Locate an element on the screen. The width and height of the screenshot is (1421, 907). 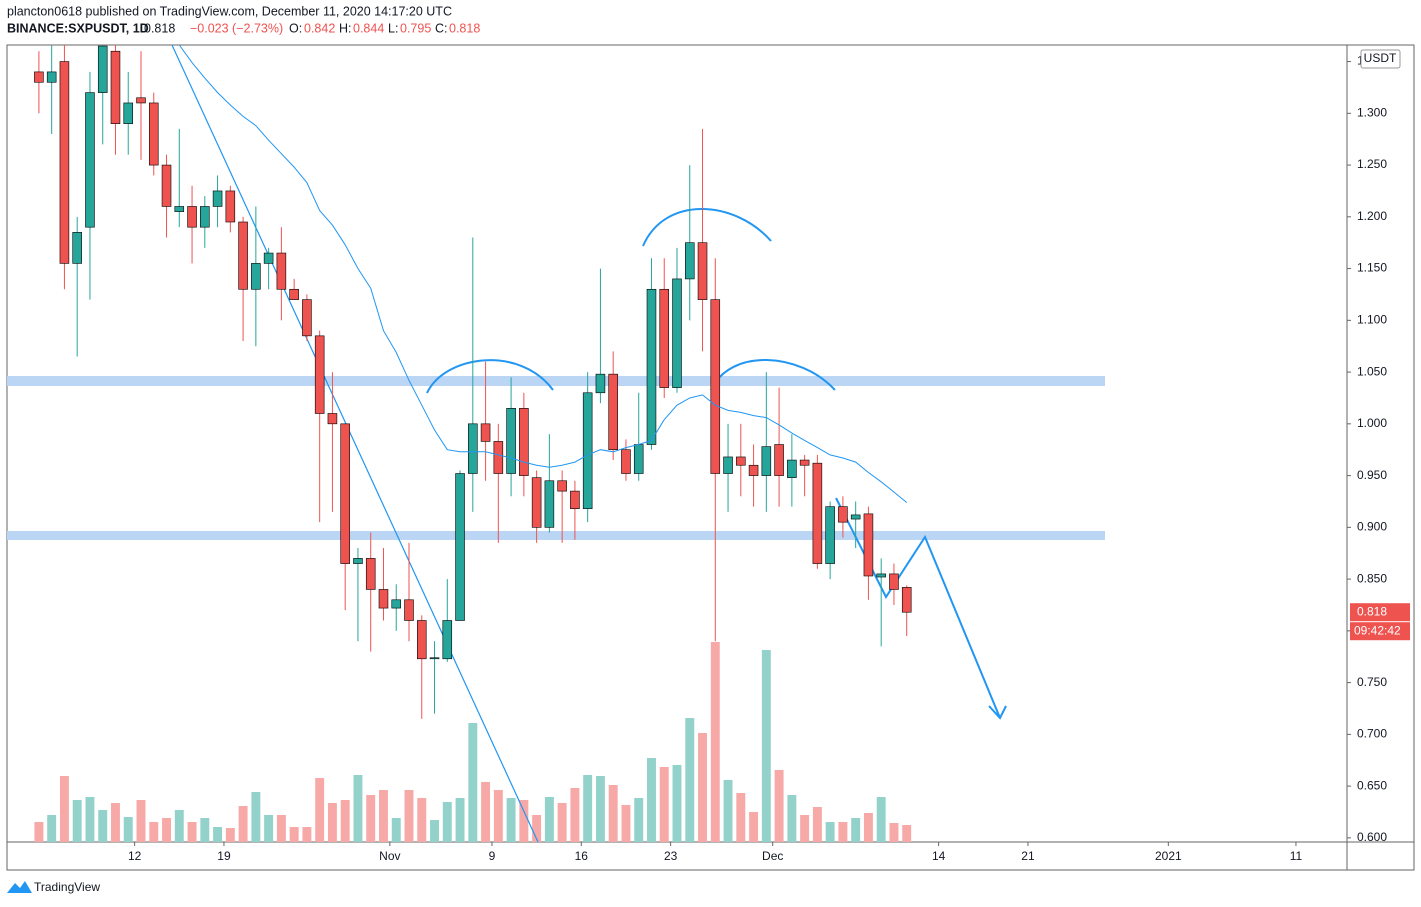
x-tick-label: 16 is located at coordinates (582, 856).